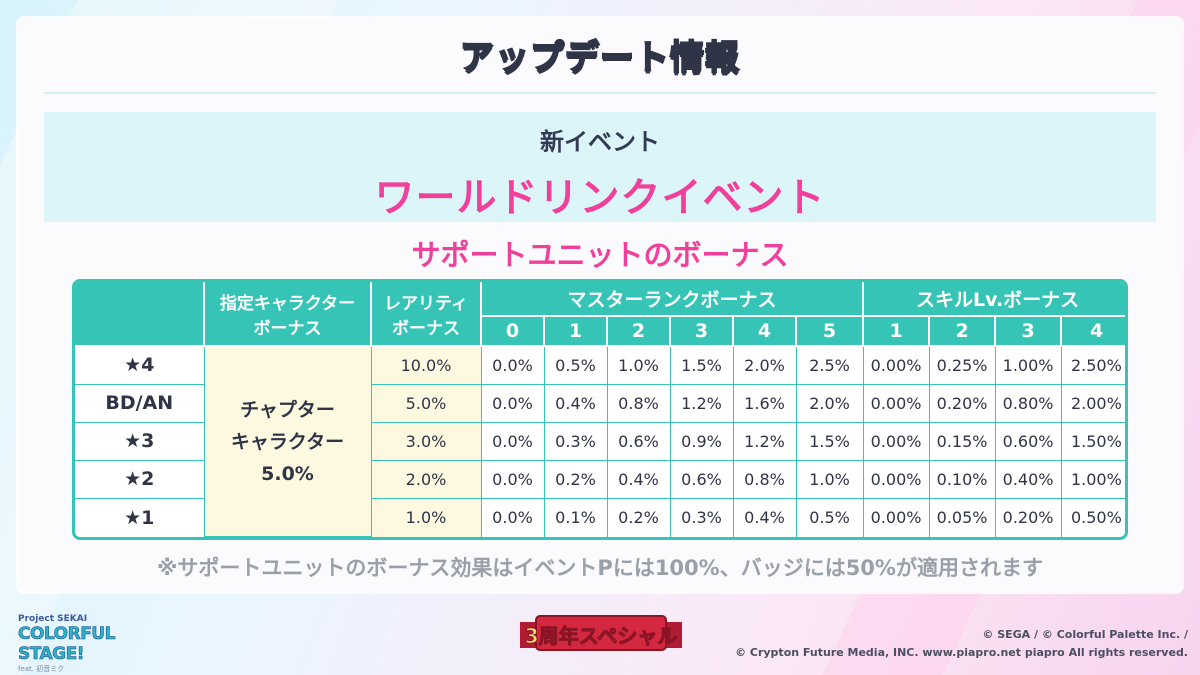 This screenshot has width=1200, height=675. Describe the element at coordinates (1028, 479) in the screenshot. I see `skill-level-cell: 0.40%` at that location.